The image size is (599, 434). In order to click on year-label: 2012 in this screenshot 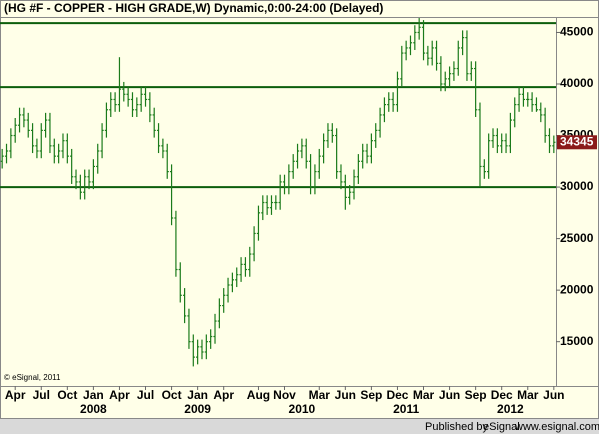, I will do `click(510, 409)`.